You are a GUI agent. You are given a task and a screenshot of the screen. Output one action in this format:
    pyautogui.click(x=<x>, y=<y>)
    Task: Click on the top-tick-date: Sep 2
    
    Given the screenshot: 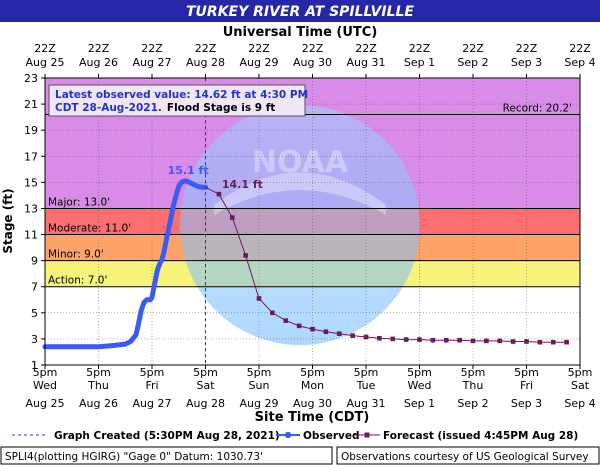 What is the action you would take?
    pyautogui.click(x=472, y=62)
    